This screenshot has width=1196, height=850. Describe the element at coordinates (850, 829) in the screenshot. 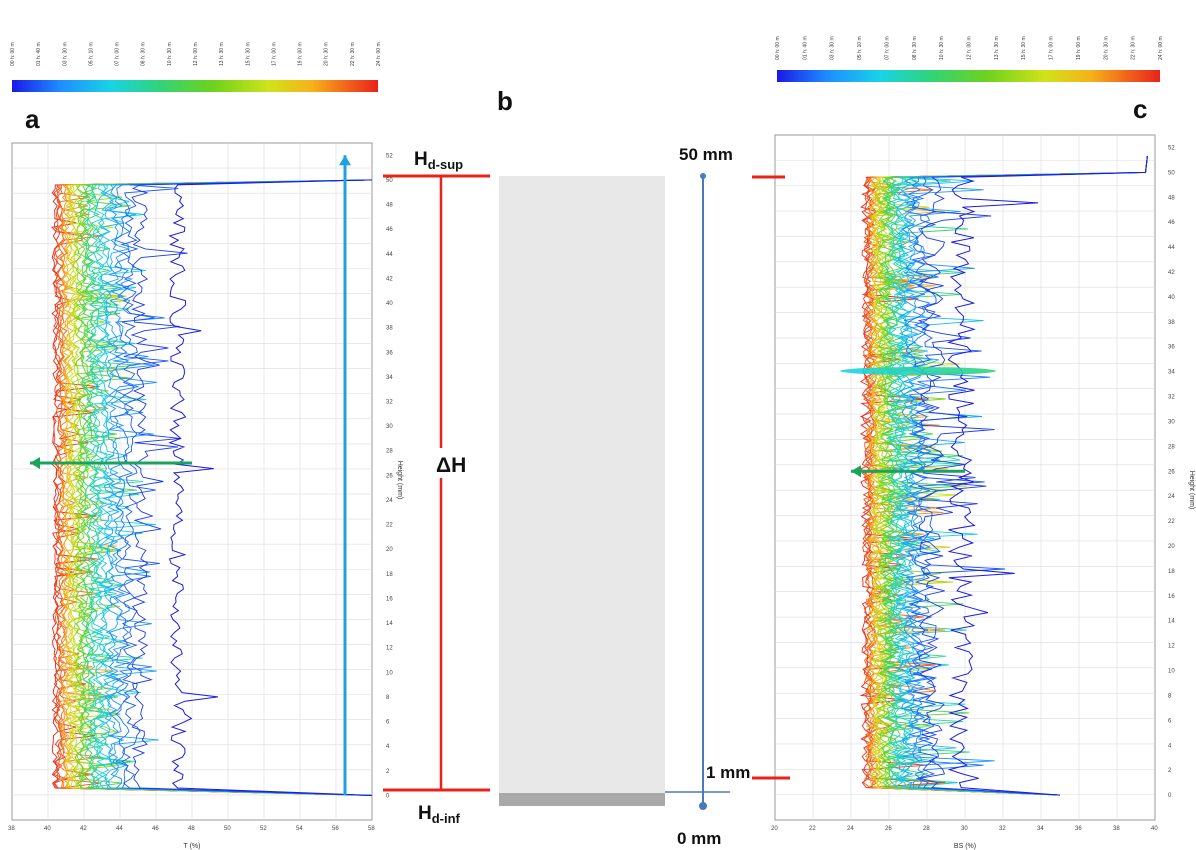

I see `x-tick-label: 24` at that location.